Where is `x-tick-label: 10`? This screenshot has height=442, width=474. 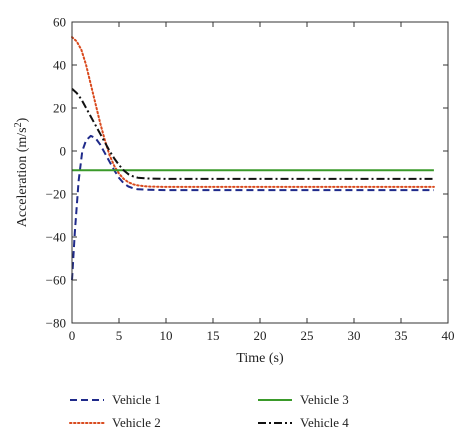
x-tick-label: 10 is located at coordinates (166, 335).